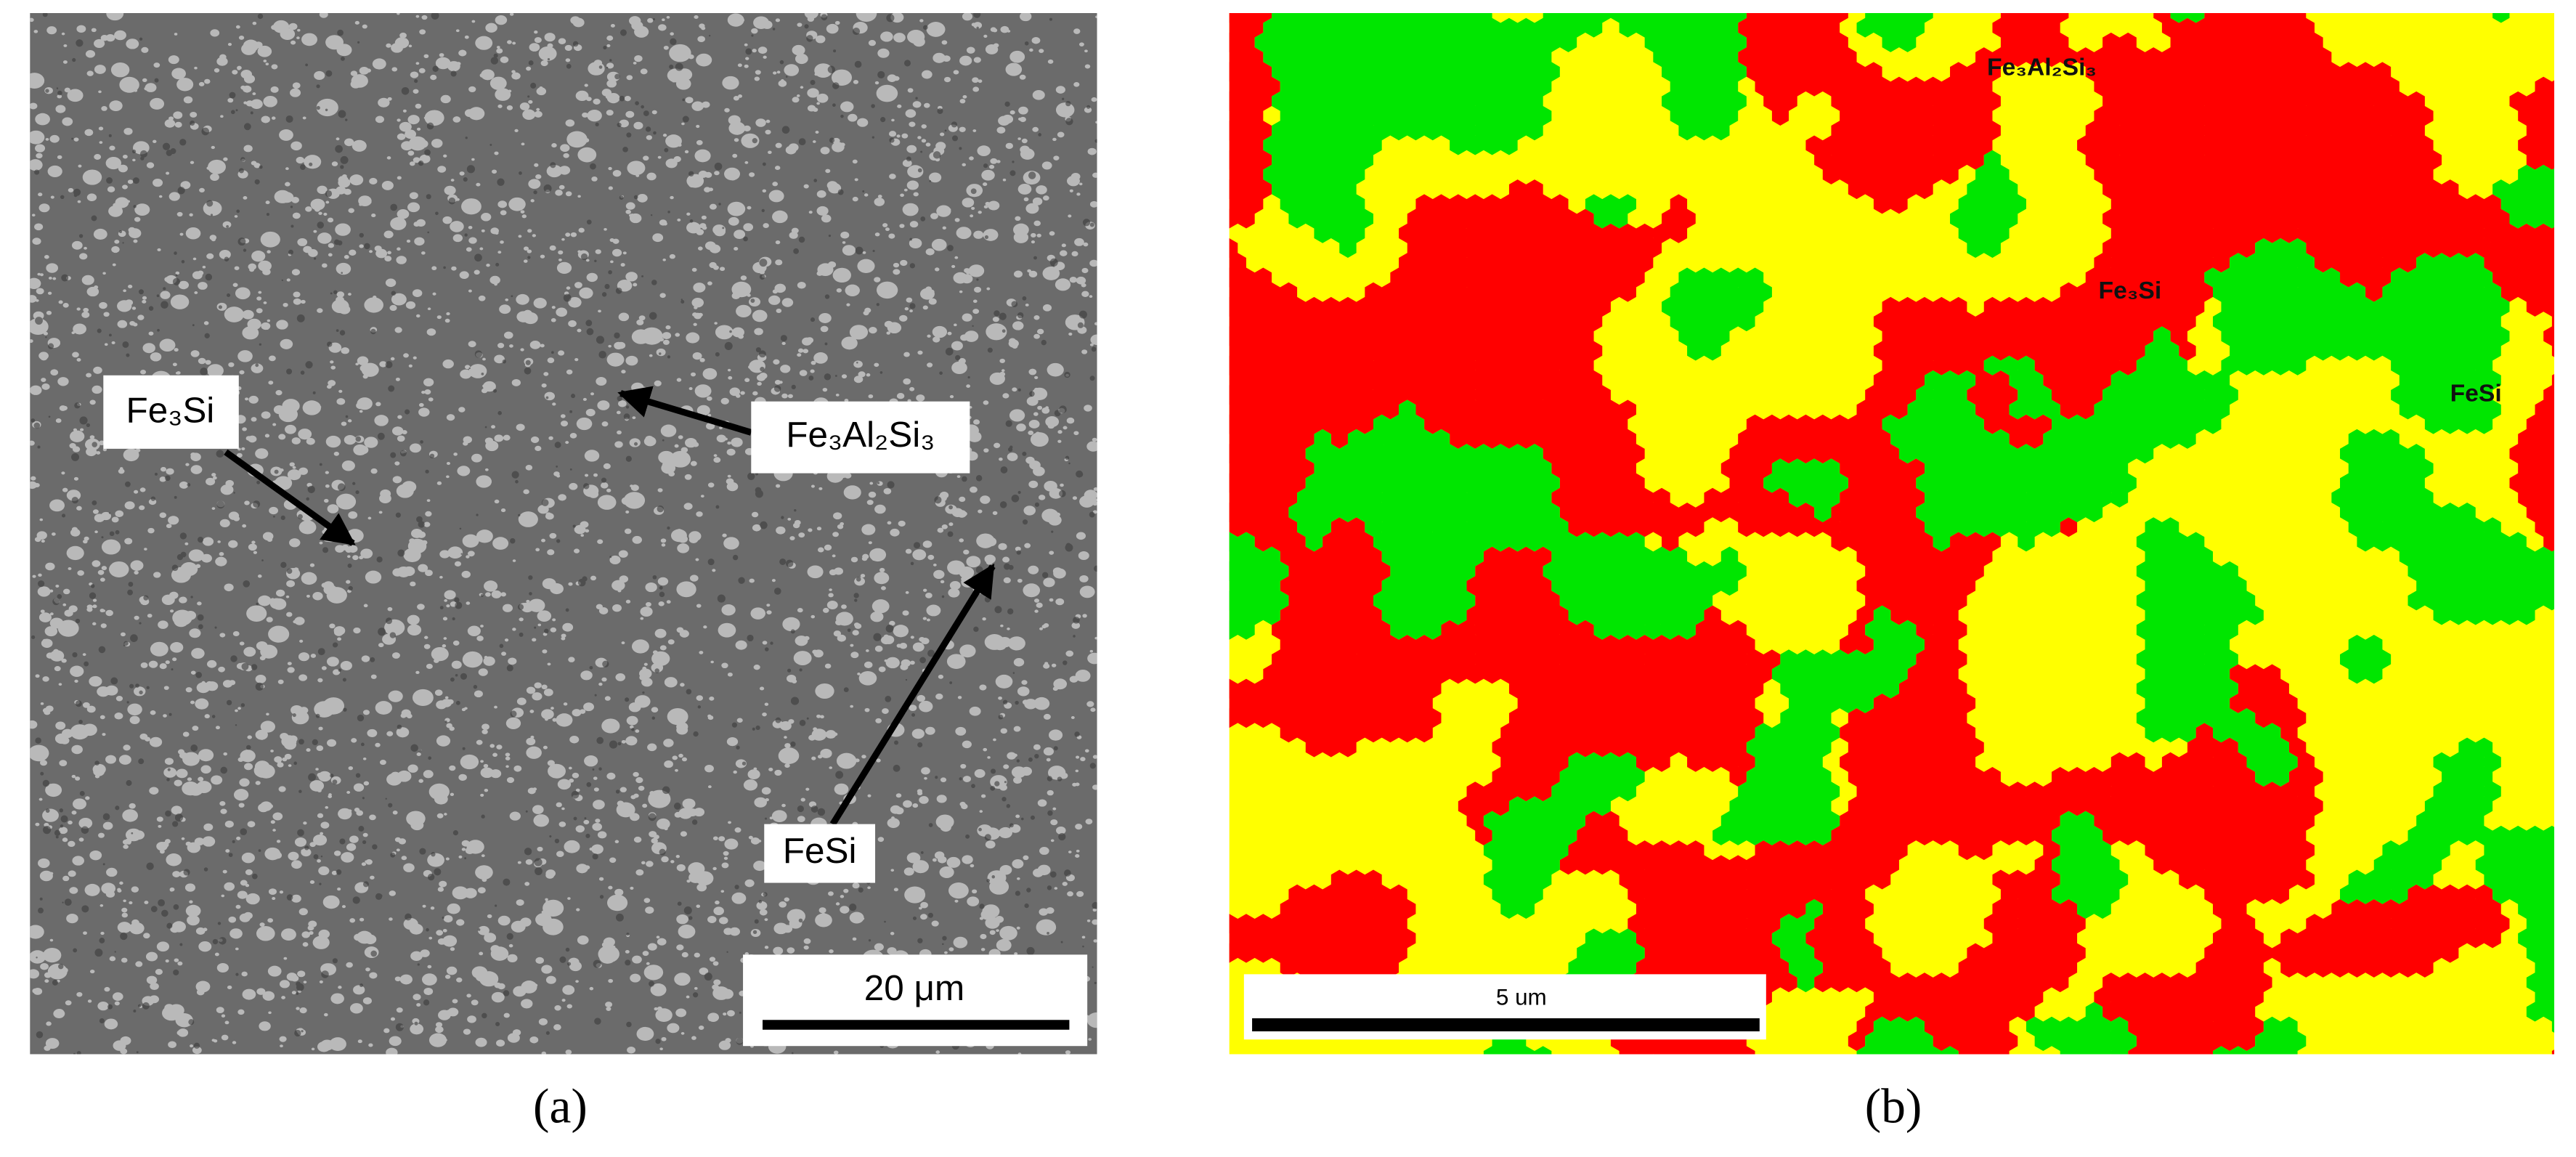  I want to click on scale-box, so click(915, 1000).